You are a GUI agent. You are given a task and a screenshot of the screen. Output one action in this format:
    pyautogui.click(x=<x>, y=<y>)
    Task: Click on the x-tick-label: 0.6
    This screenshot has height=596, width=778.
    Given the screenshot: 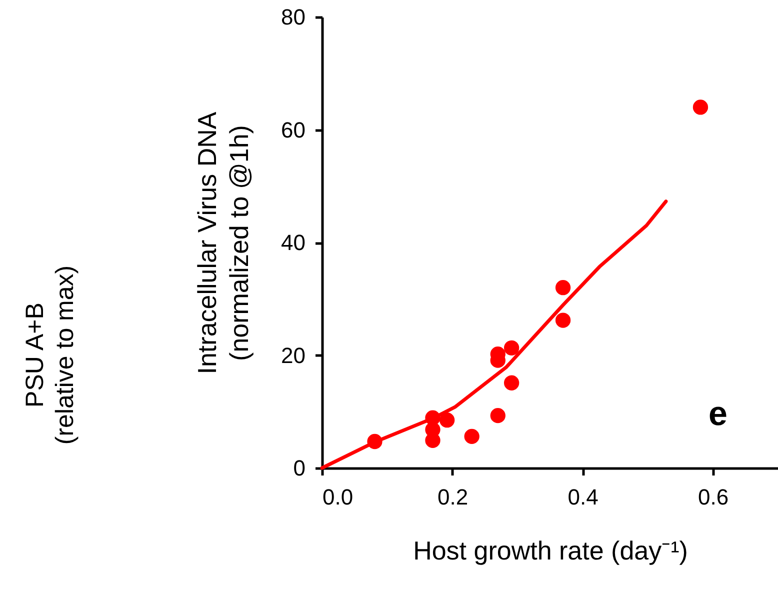 What is the action you would take?
    pyautogui.click(x=713, y=497)
    